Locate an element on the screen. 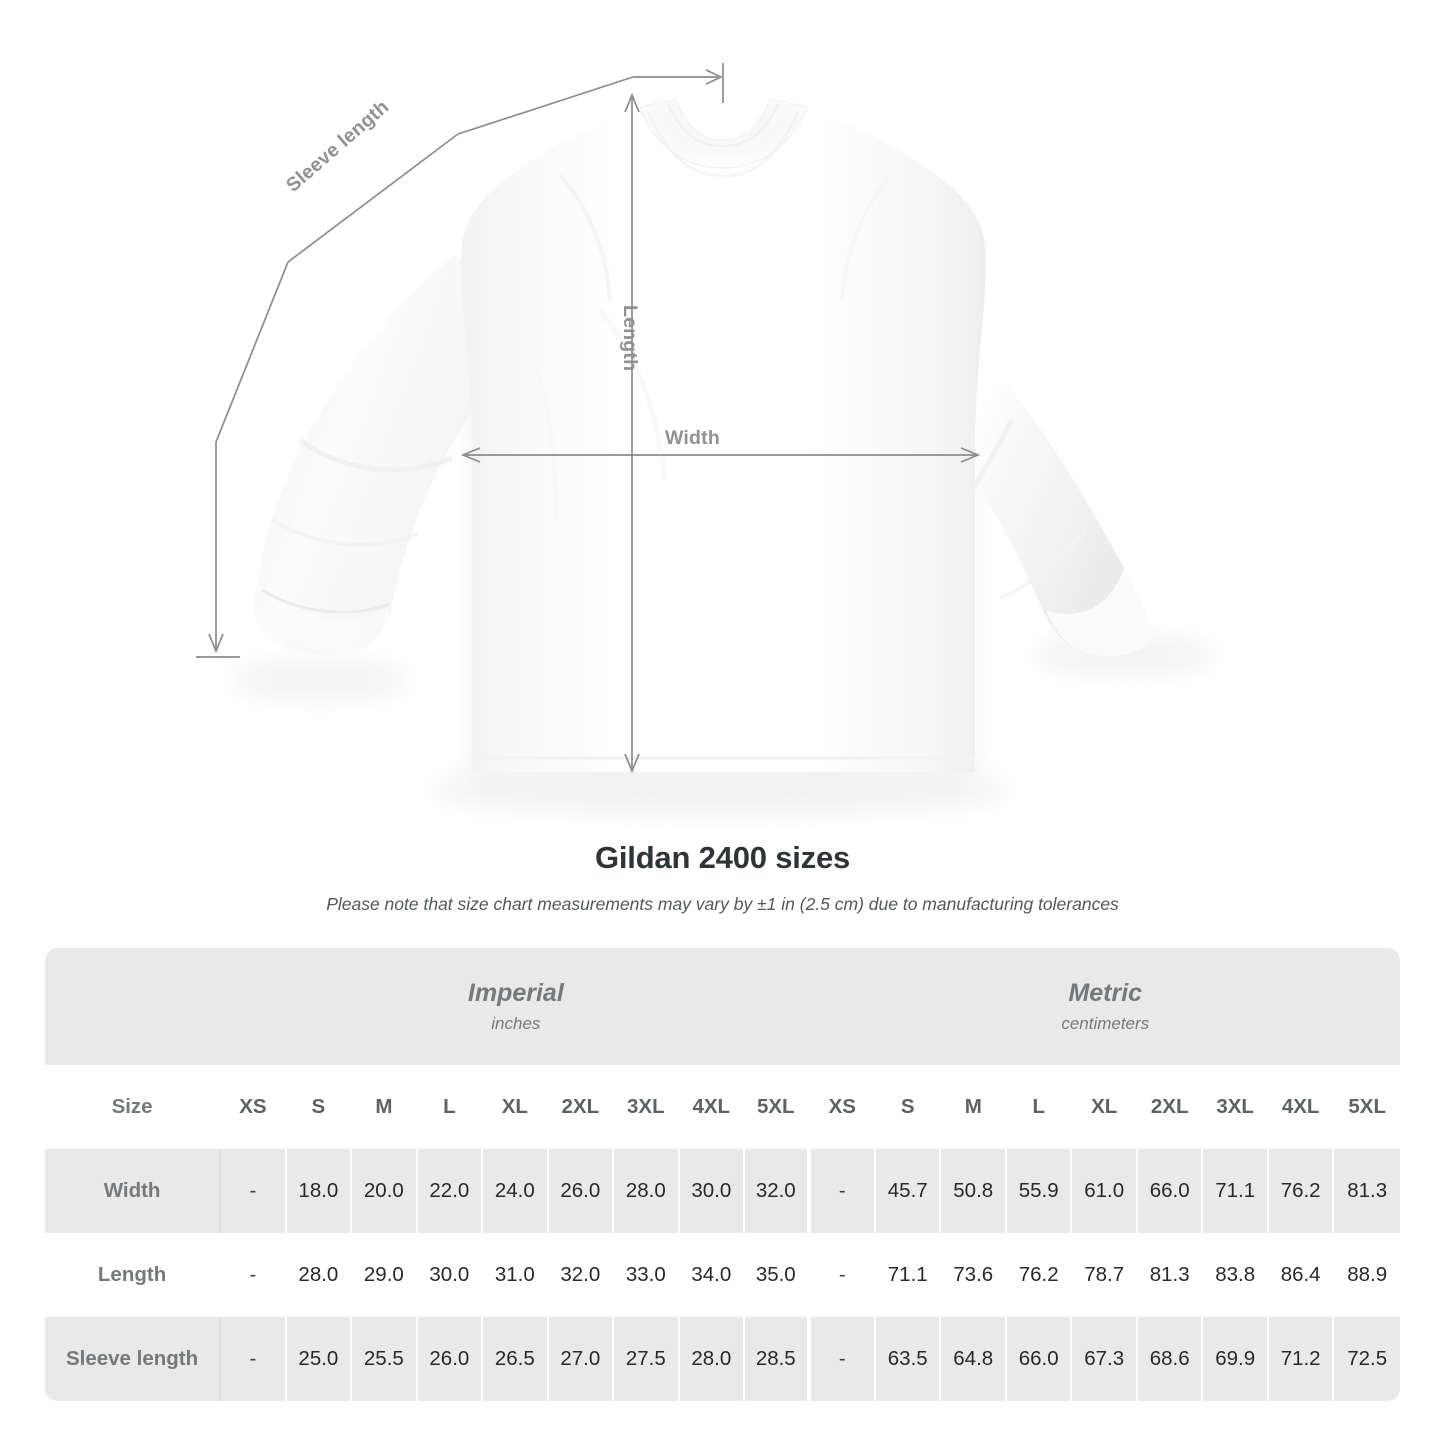 The height and width of the screenshot is (1445, 1445). size-header-metric-4xl: 4XL is located at coordinates (1301, 1107).